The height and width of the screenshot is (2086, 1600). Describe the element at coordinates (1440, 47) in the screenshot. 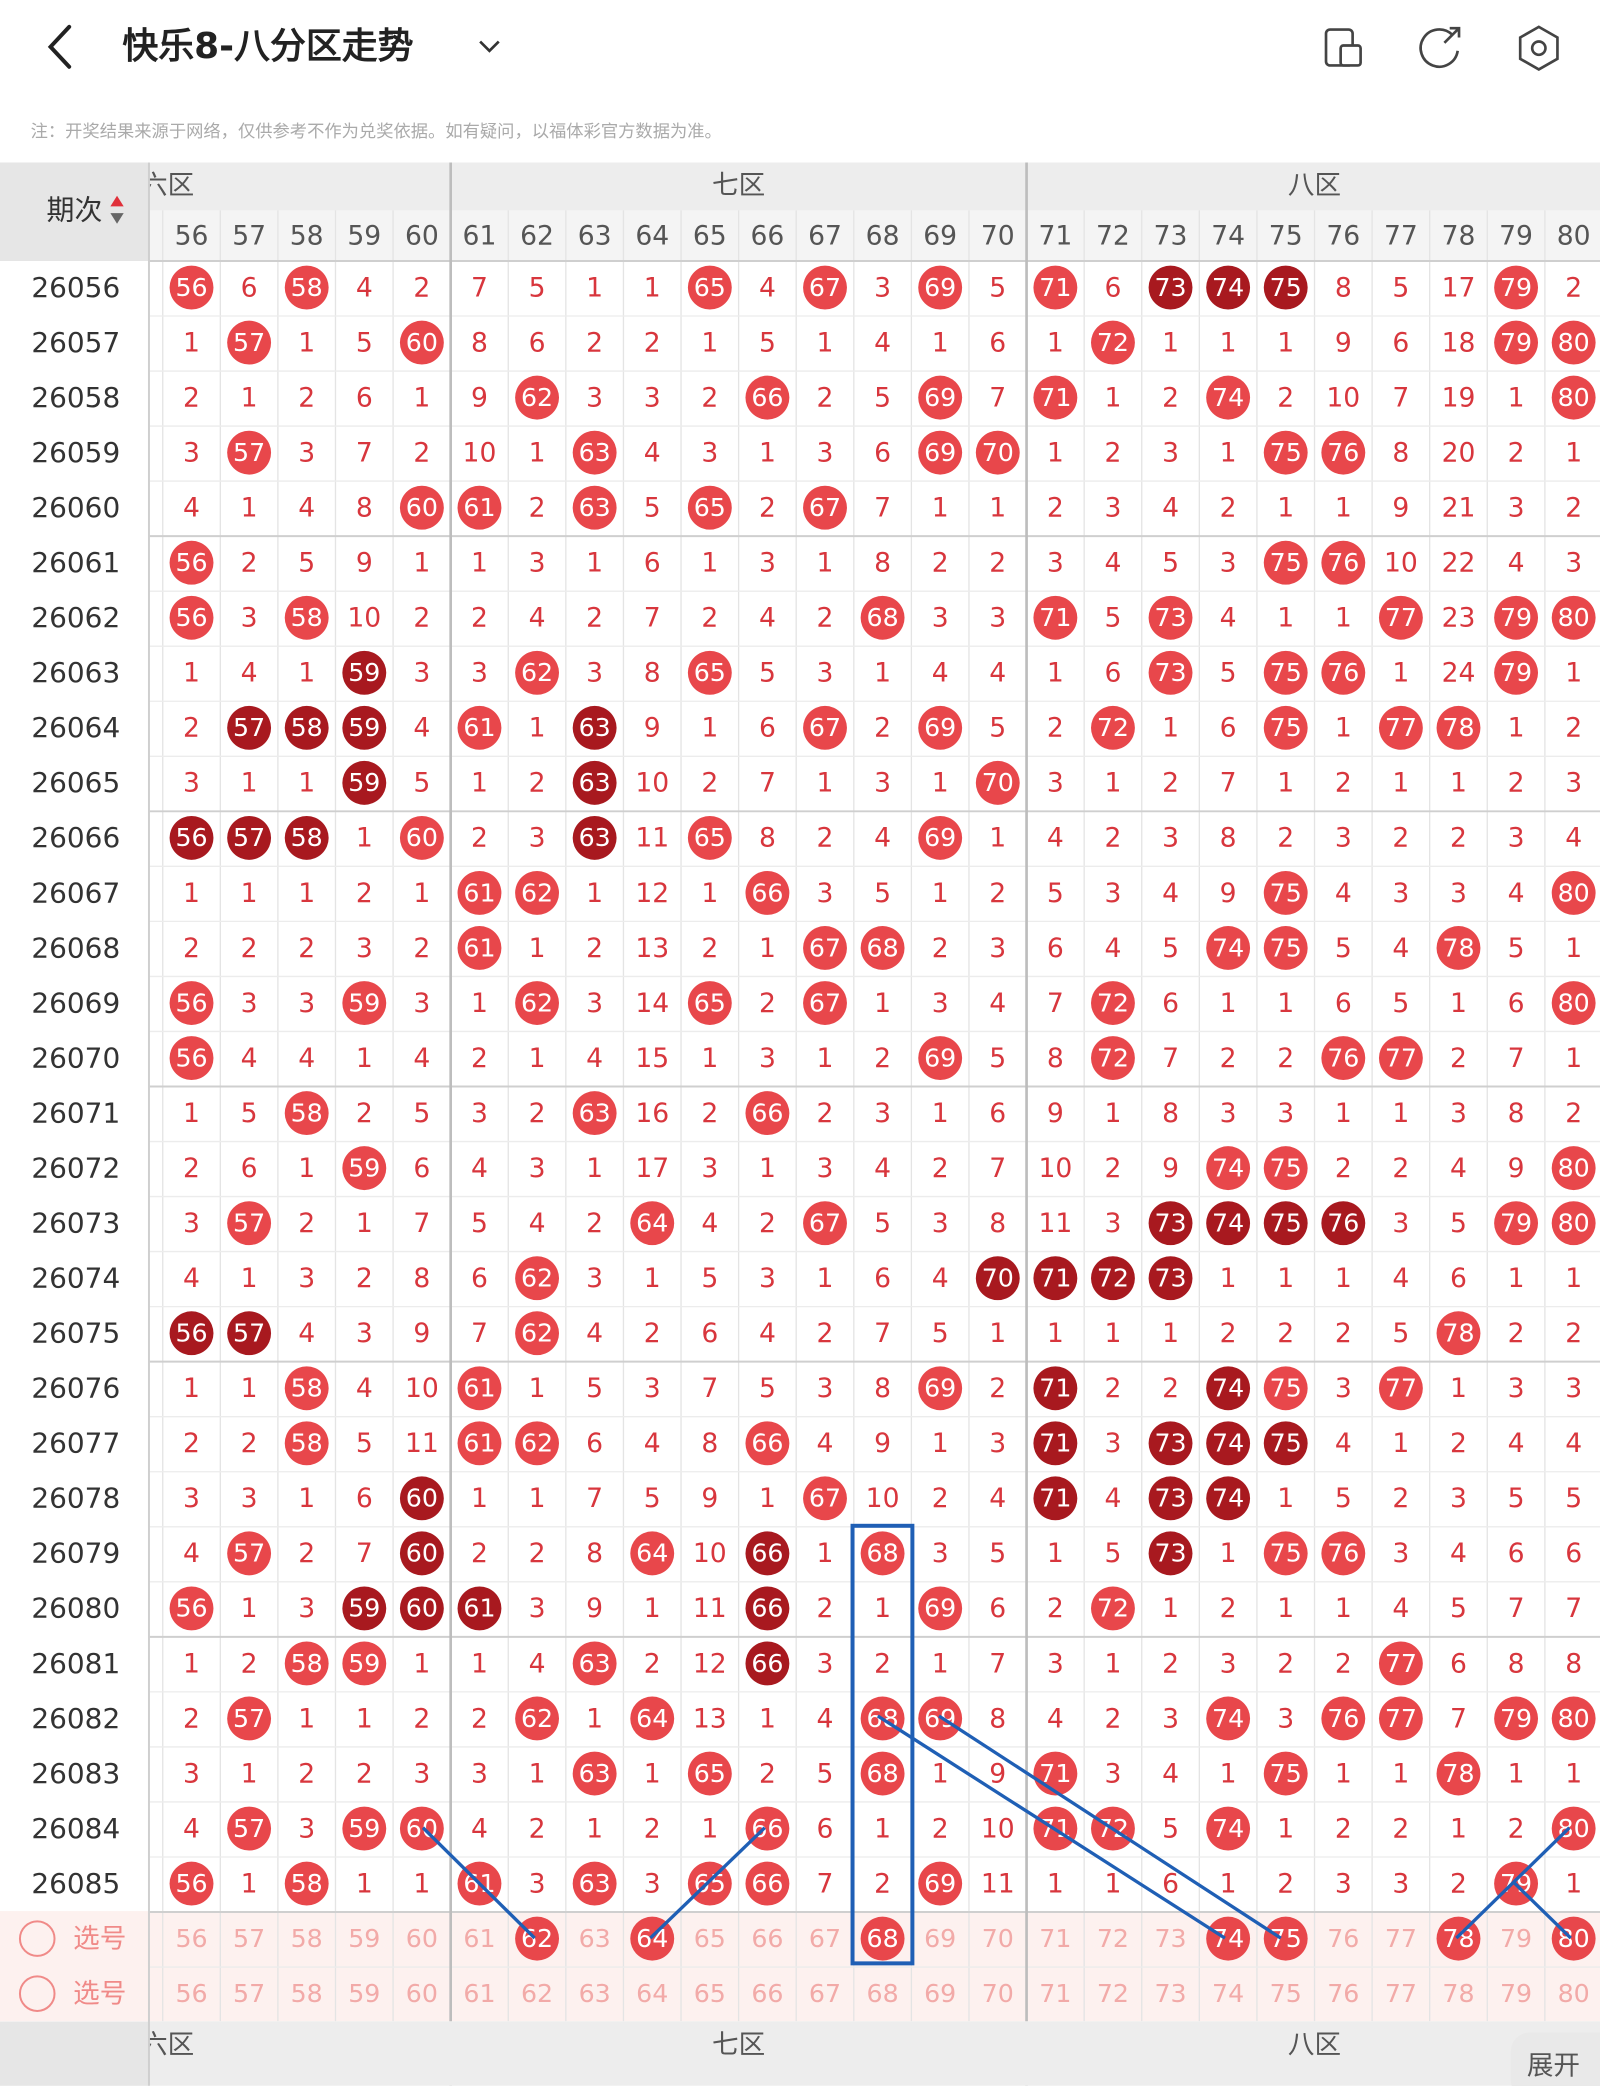

I see `share-icon` at that location.